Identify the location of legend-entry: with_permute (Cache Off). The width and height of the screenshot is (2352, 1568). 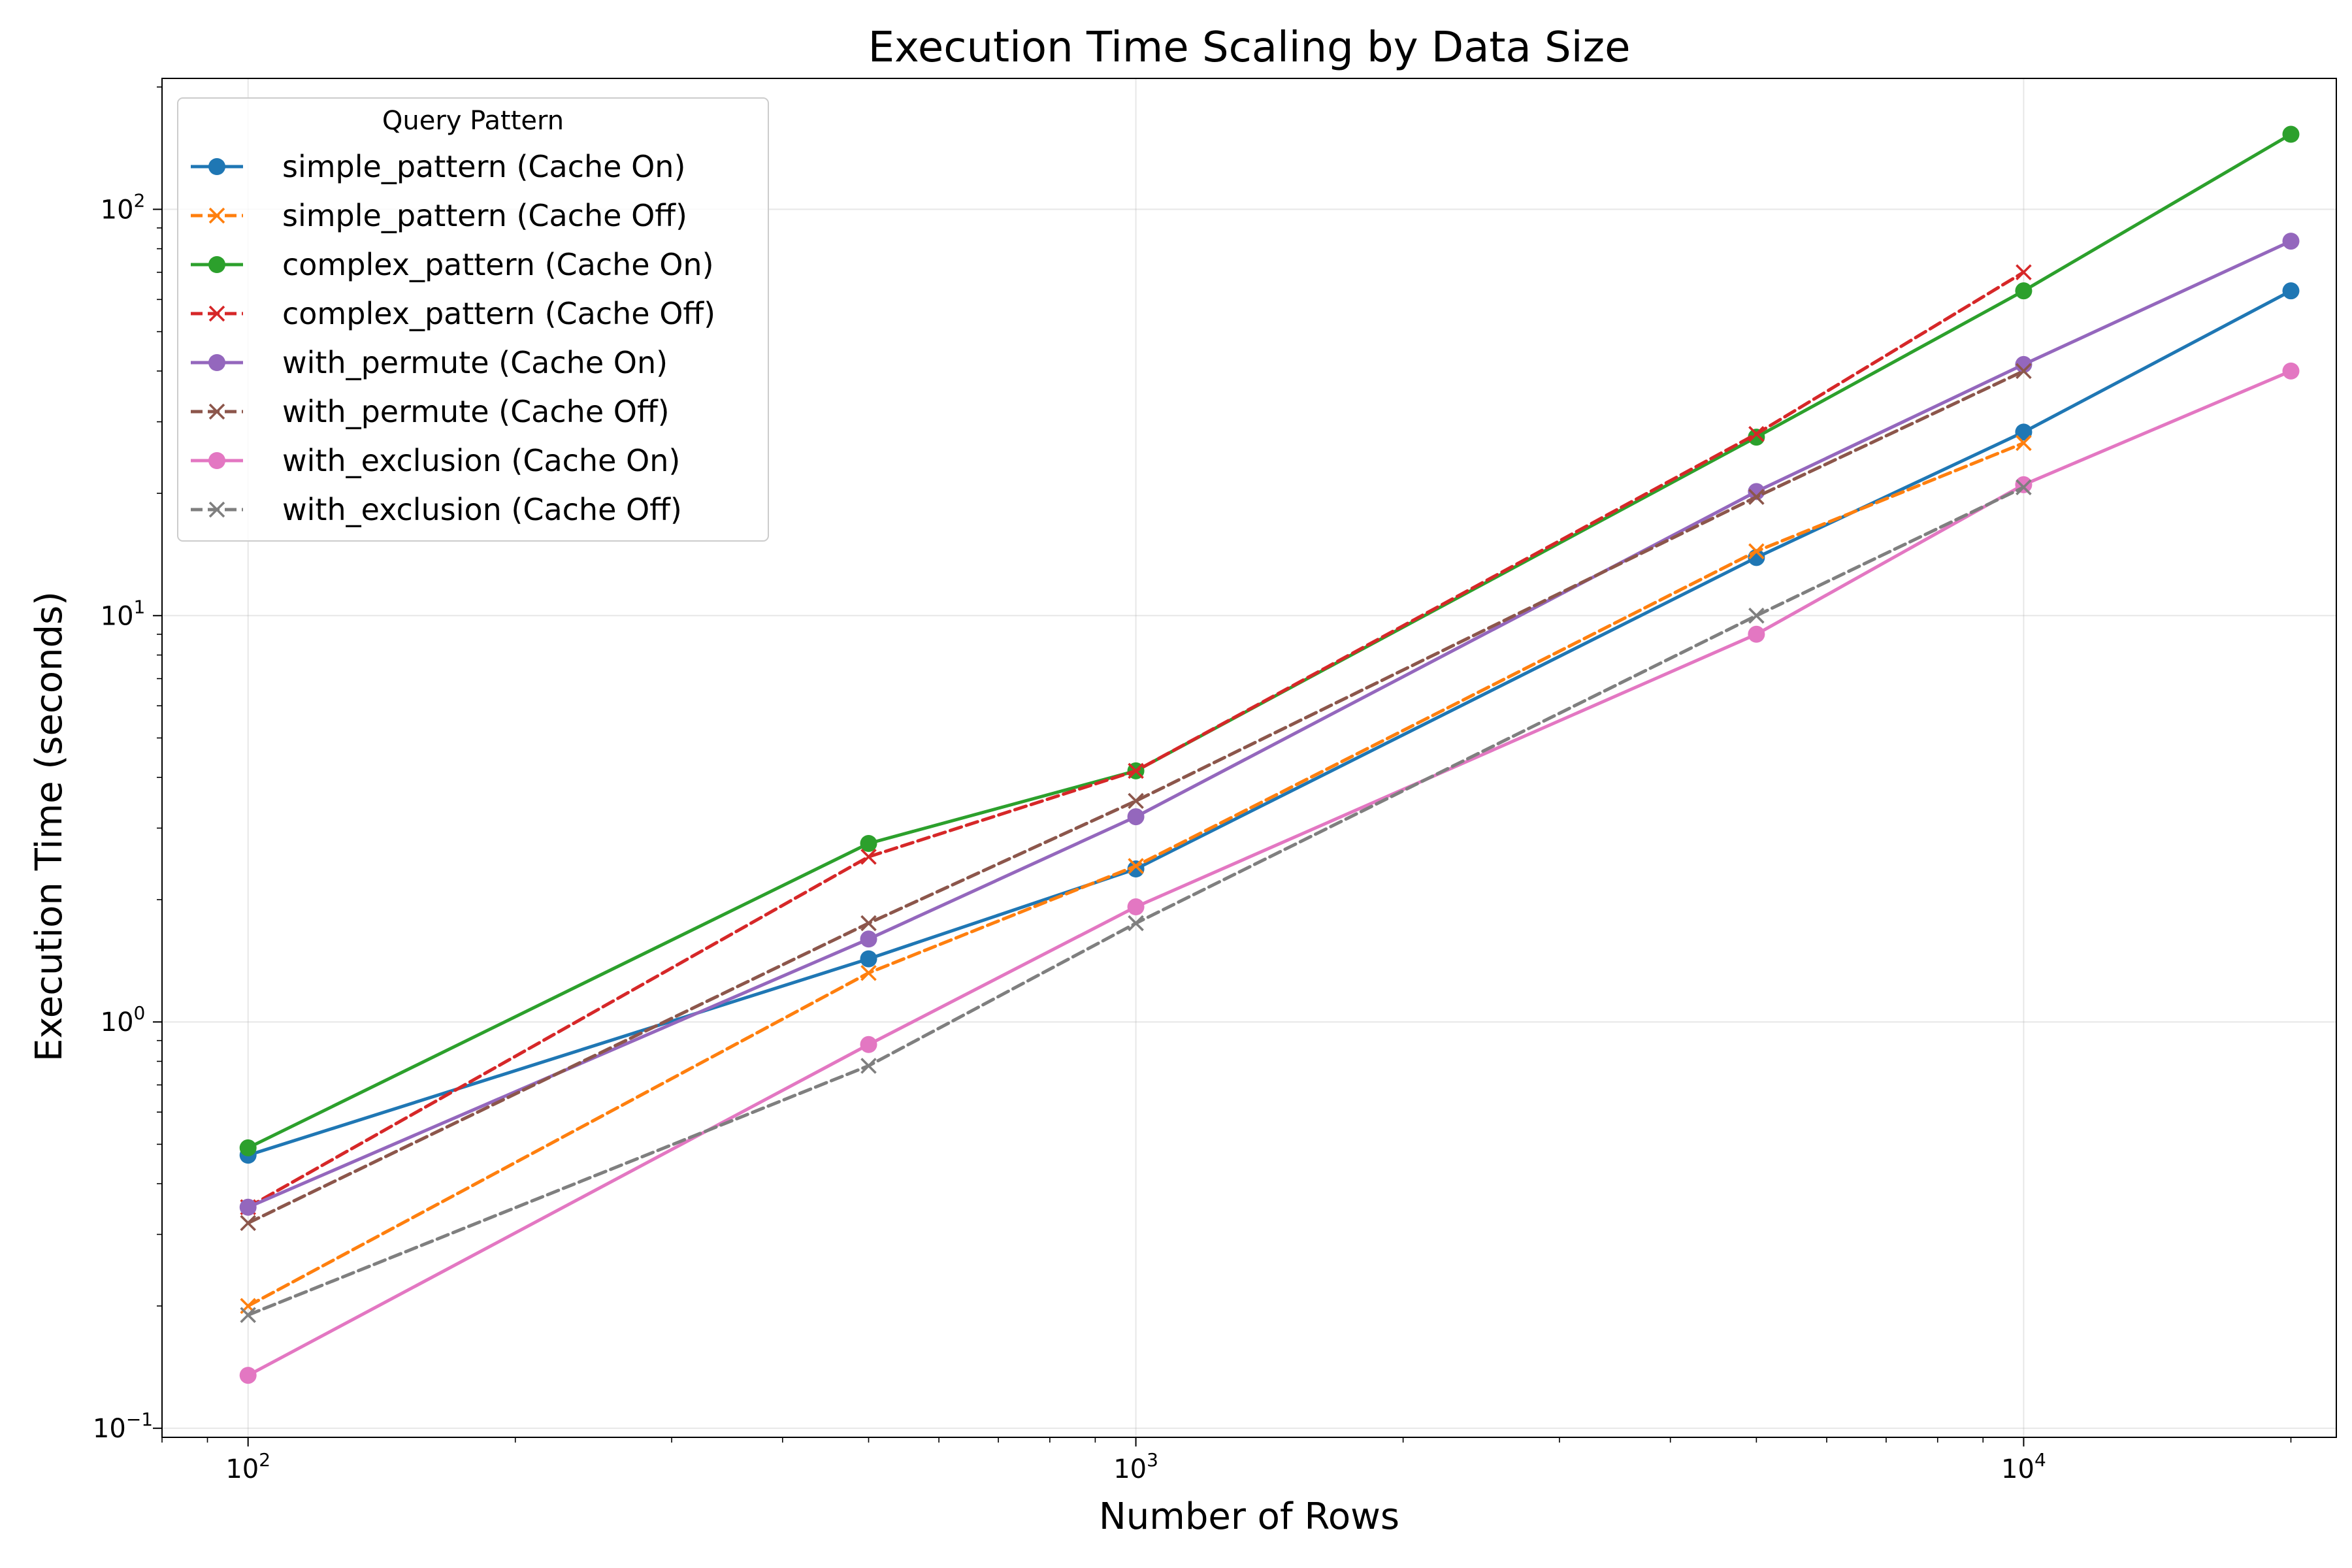
(430, 411).